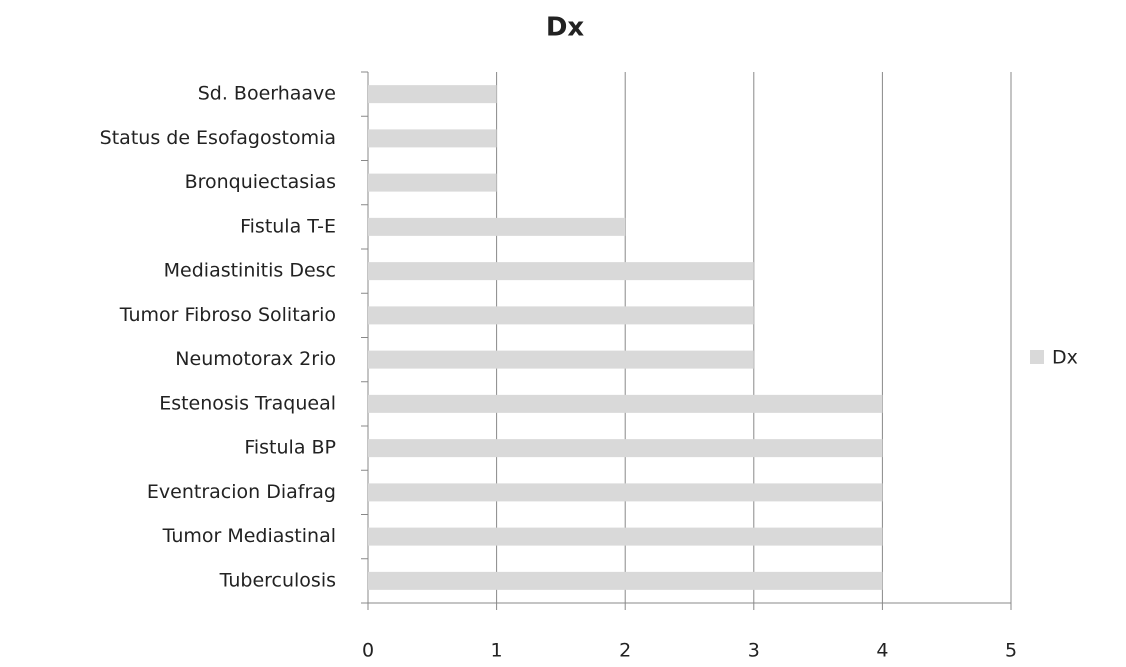 This screenshot has height=667, width=1126. What do you see at coordinates (249, 536) in the screenshot?
I see `y-tick-label: Tumor Mediastinal` at bounding box center [249, 536].